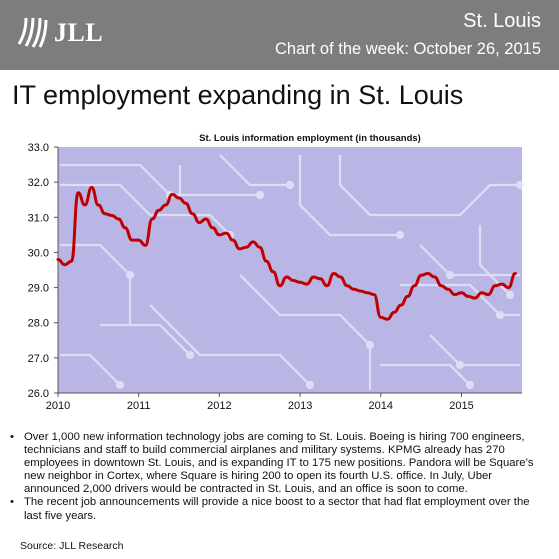 This screenshot has width=559, height=559. Describe the element at coordinates (219, 406) in the screenshot. I see `x-tick-label: 2012` at that location.